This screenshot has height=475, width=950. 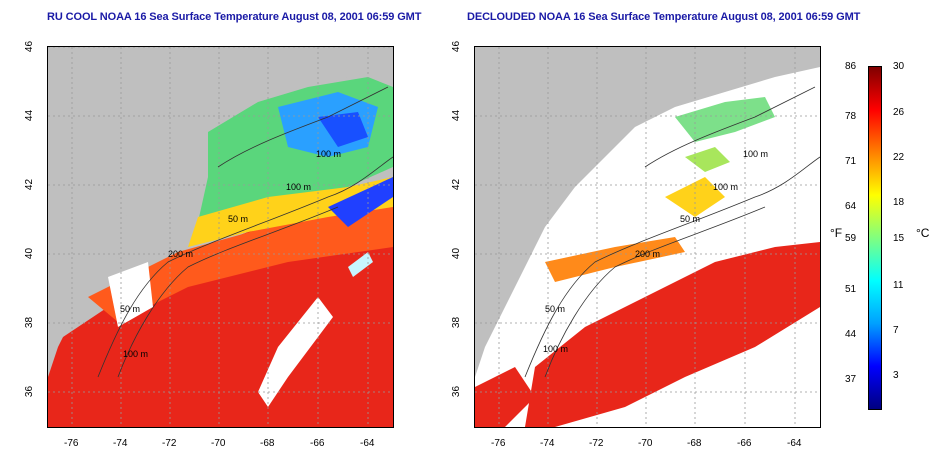 What do you see at coordinates (851, 289) in the screenshot?
I see `fahrenheit-tick: 51` at bounding box center [851, 289].